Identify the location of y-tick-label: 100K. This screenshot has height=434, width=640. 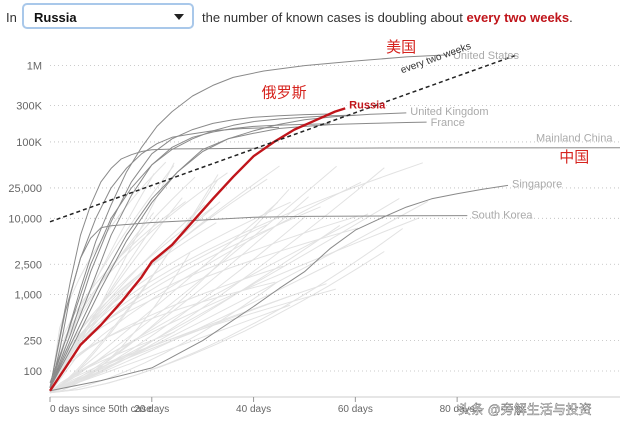
(29, 143).